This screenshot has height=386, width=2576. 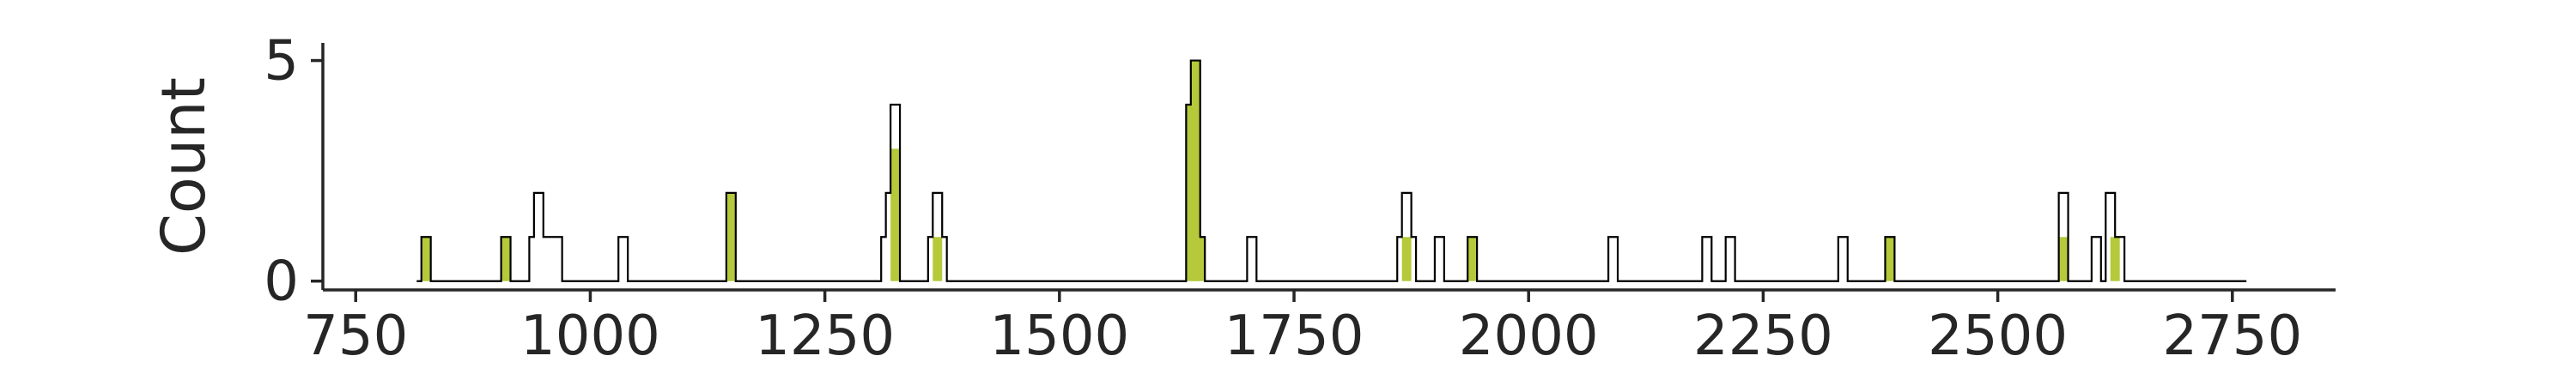 I want to click on x-tick-label: 1750, so click(x=1294, y=336).